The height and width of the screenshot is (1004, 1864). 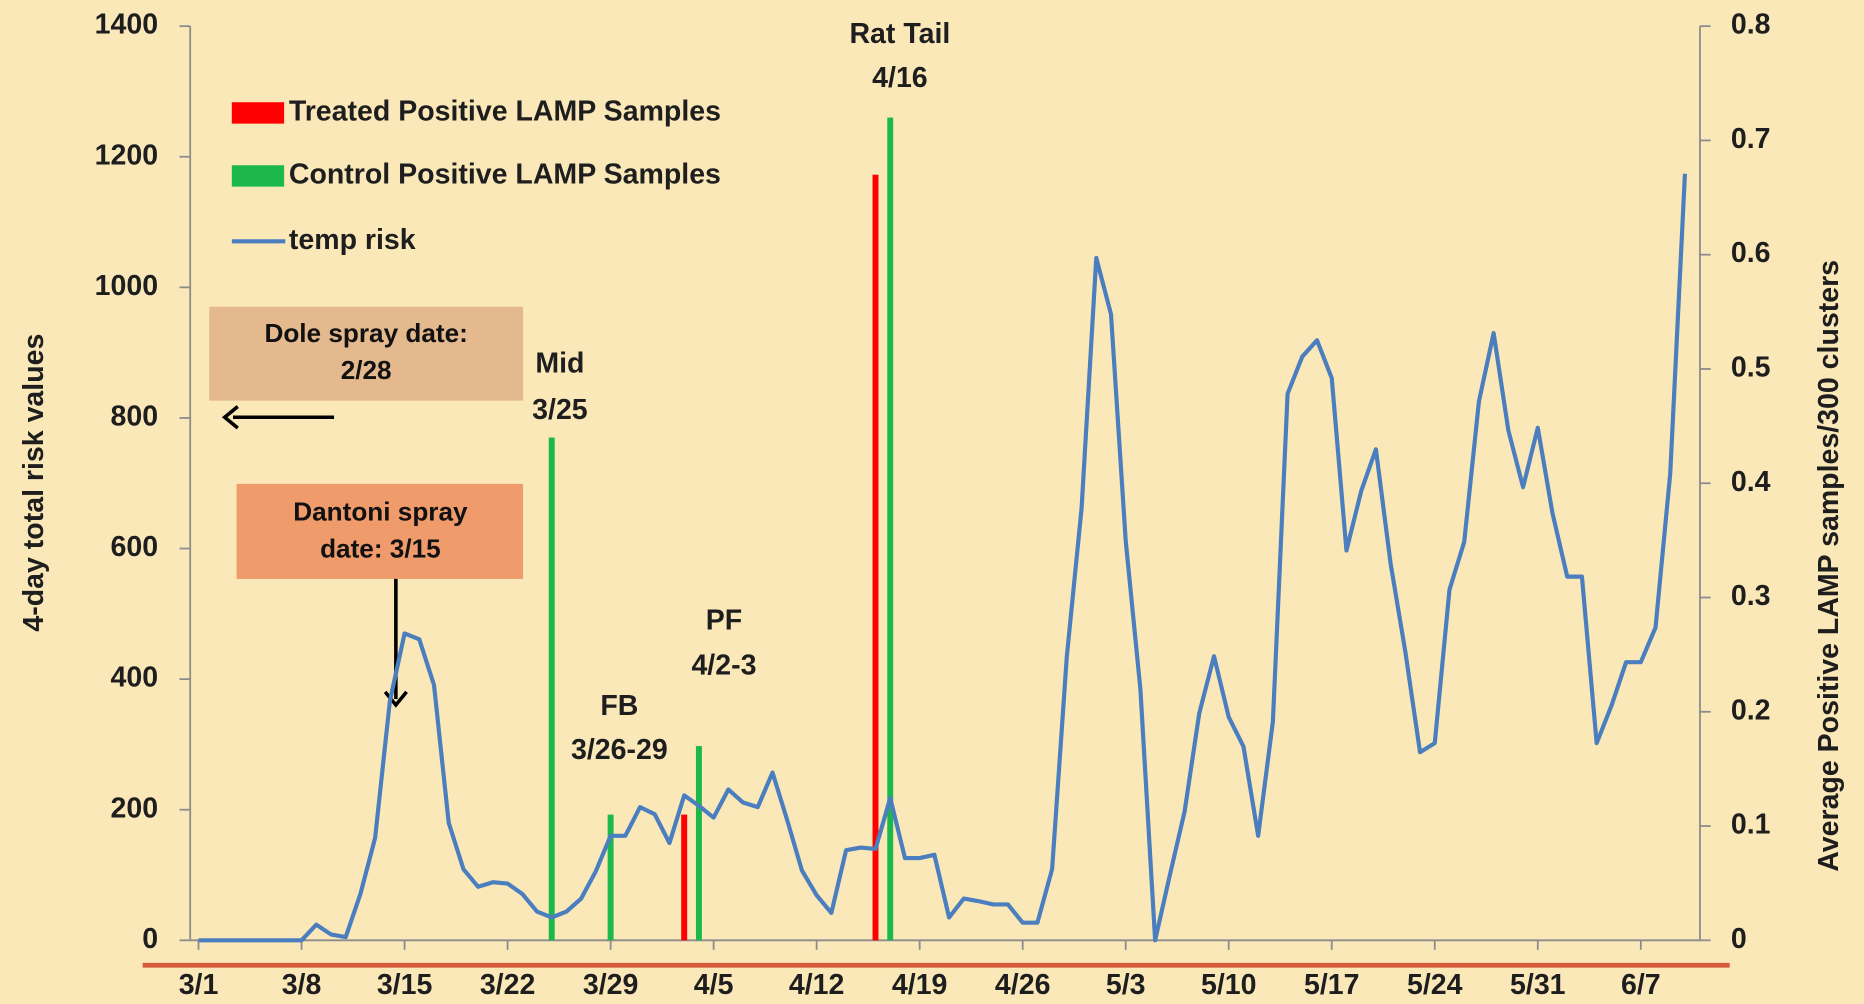 I want to click on annotation-text: Dantoni spray, so click(x=380, y=511).